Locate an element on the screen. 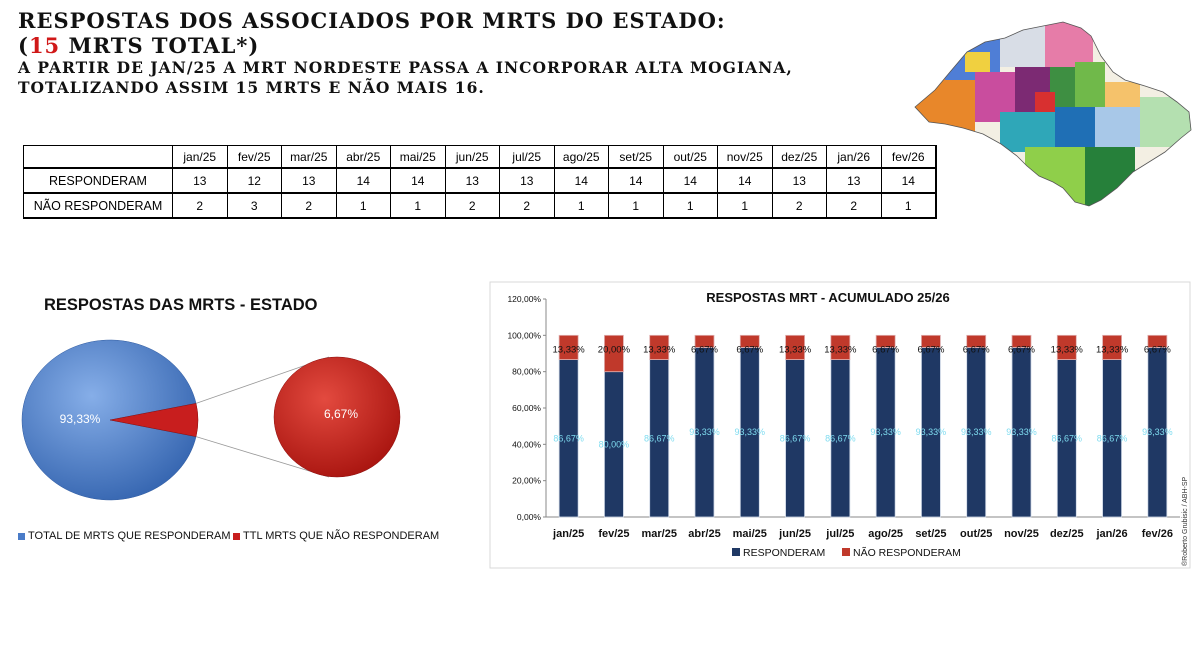 This screenshot has height=669, width=1199. mrt-total-count: 15 is located at coordinates (44, 45).